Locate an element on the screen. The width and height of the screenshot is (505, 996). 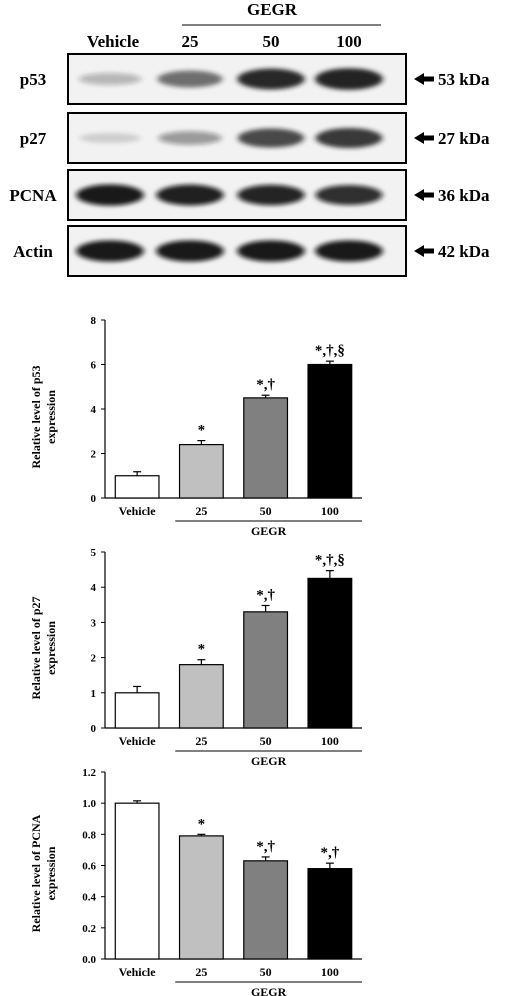
y-axis-label-line: Relative level of p53 is located at coordinates (36, 417).